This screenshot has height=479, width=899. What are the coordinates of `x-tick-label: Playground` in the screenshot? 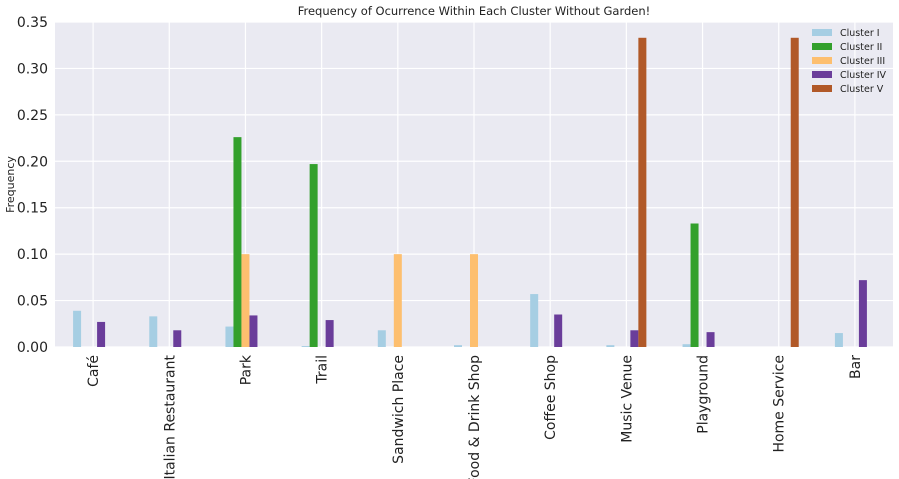 It's located at (704, 394).